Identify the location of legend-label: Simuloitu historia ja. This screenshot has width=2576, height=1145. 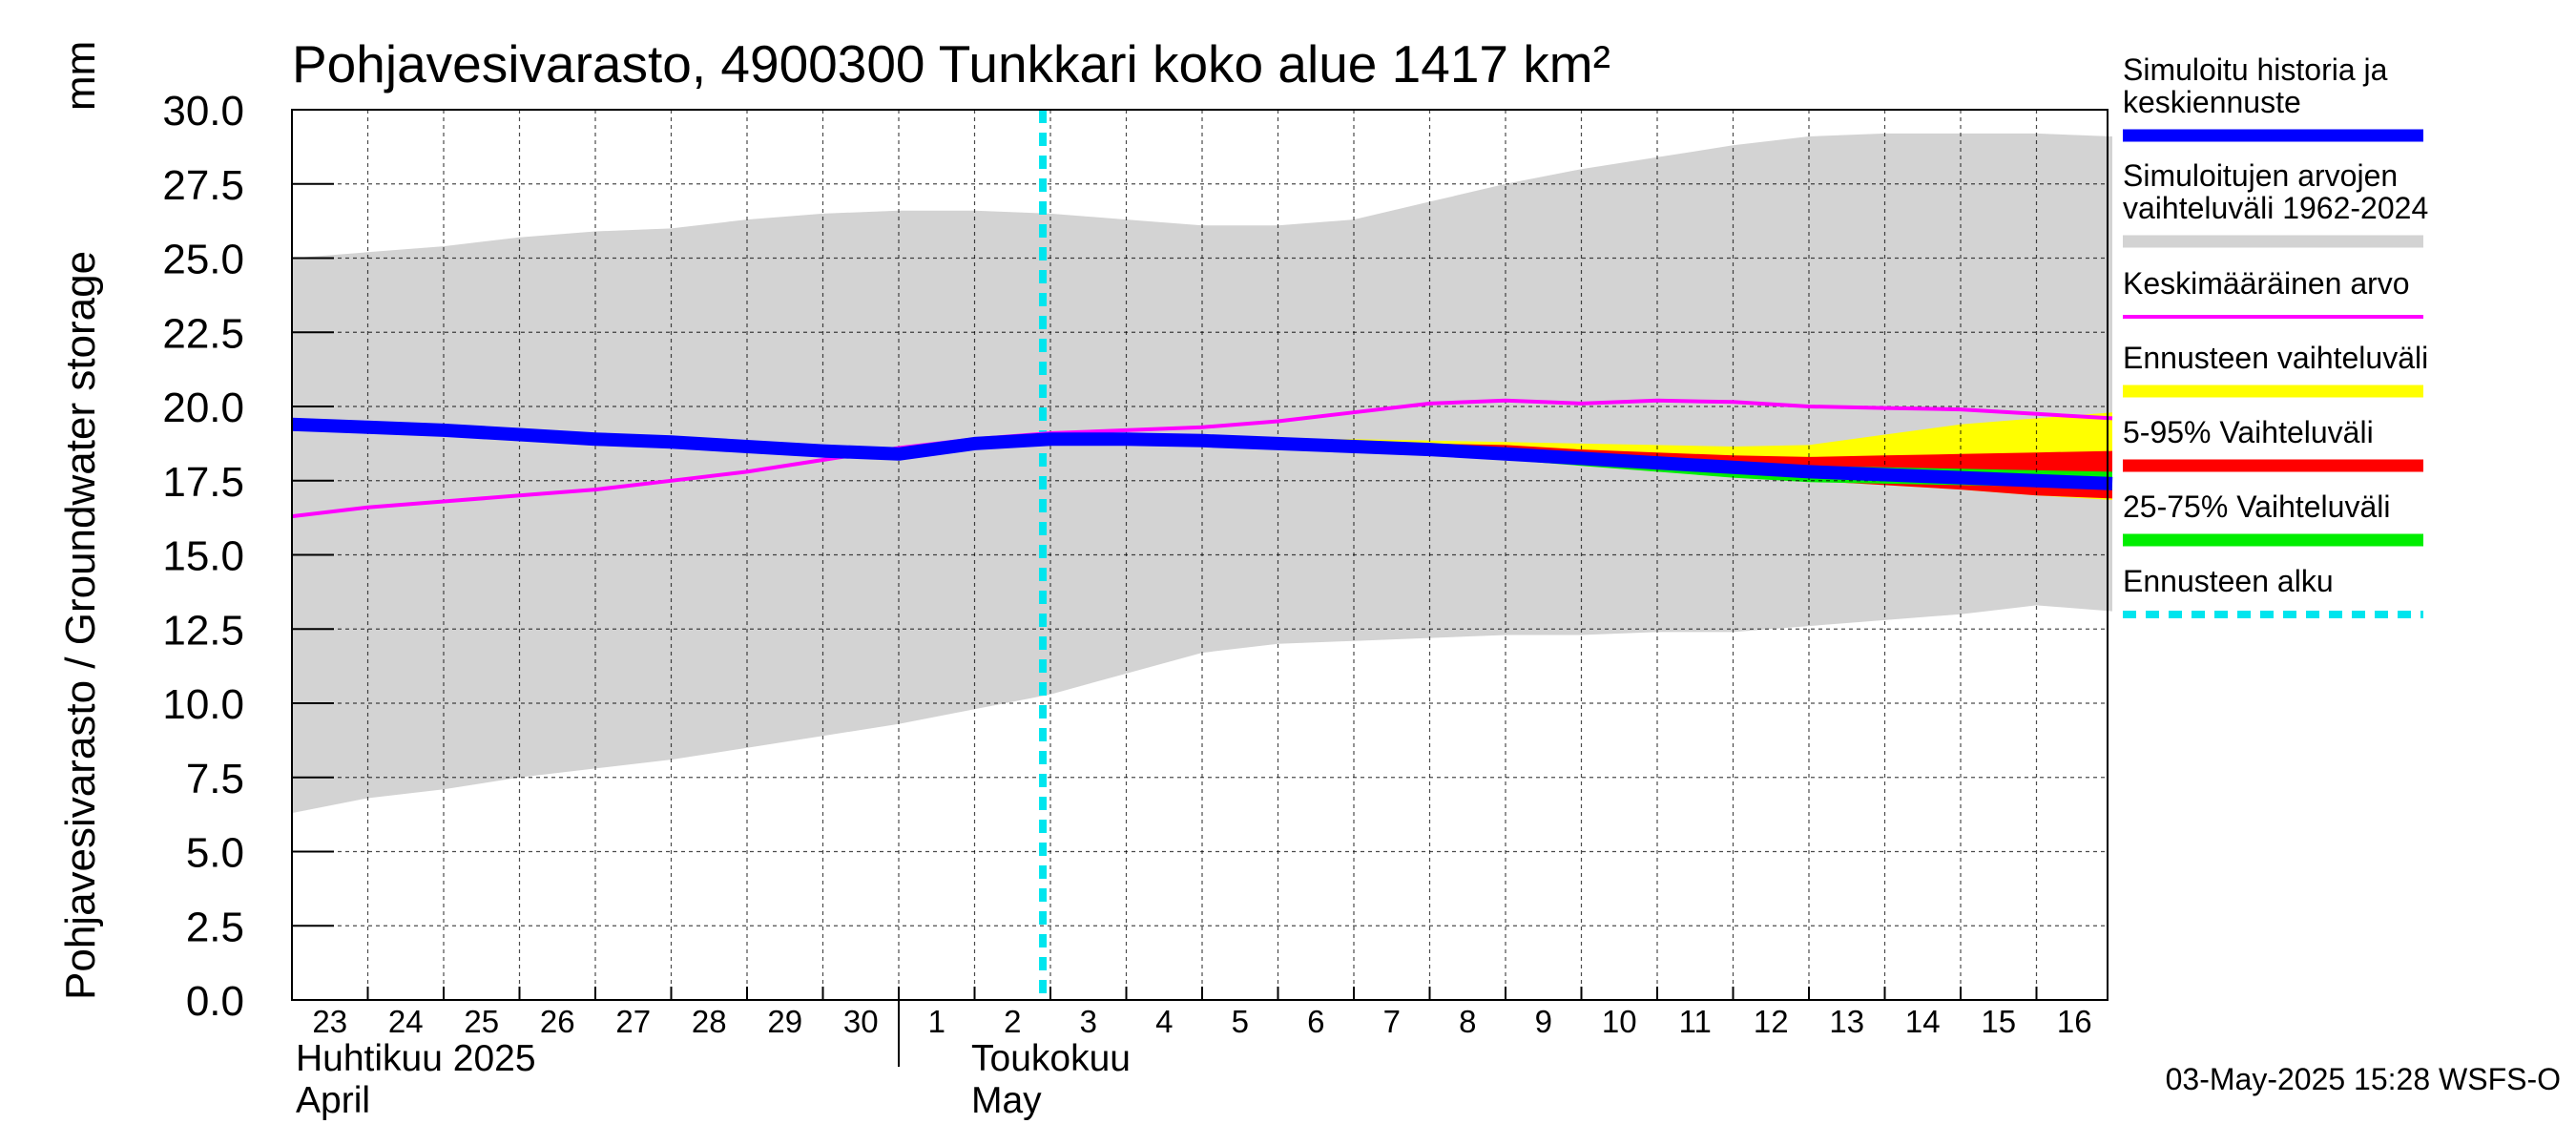
(2255, 69).